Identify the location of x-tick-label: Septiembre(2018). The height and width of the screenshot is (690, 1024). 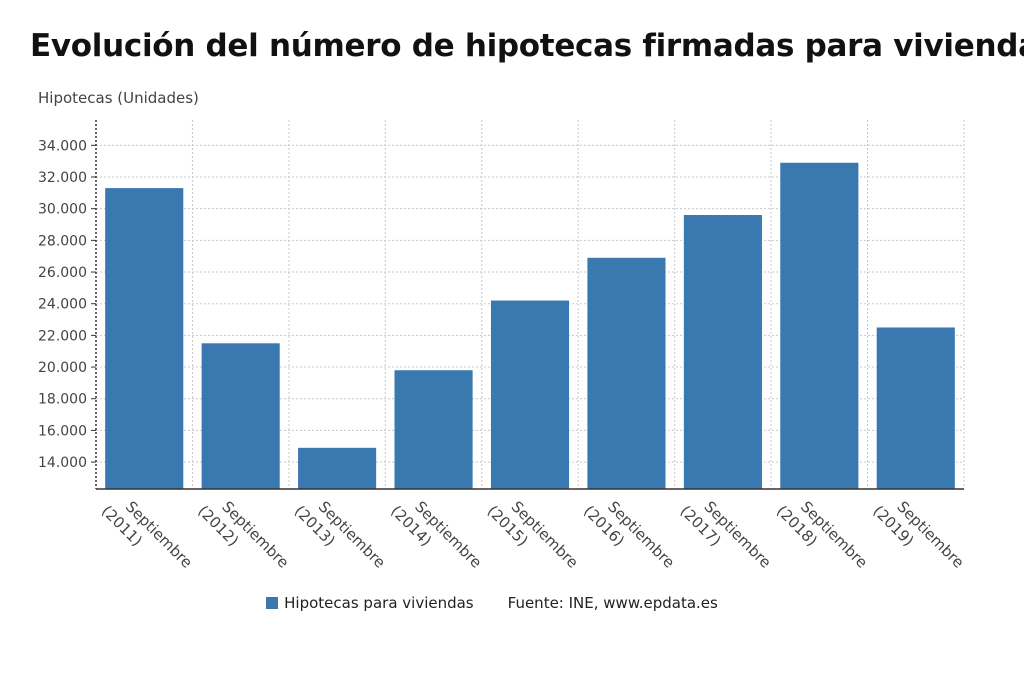
(822, 535).